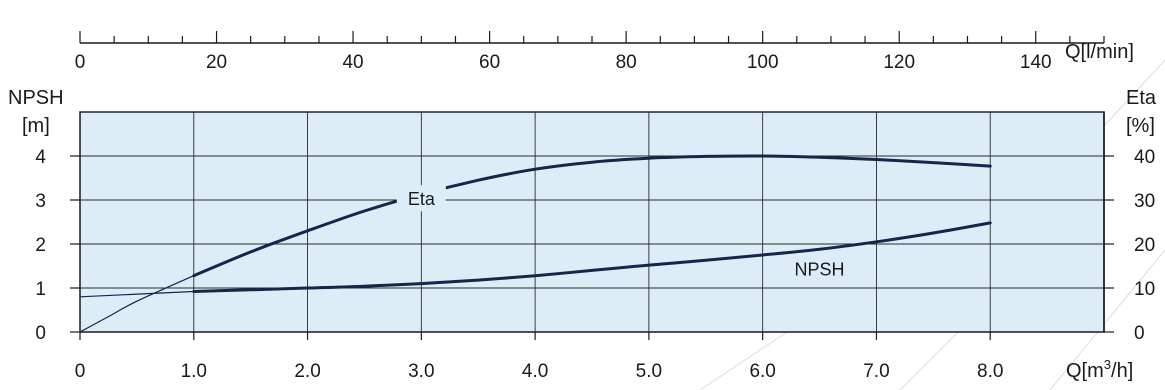 The height and width of the screenshot is (390, 1165). I want to click on eta-curve-start, so click(137, 304).